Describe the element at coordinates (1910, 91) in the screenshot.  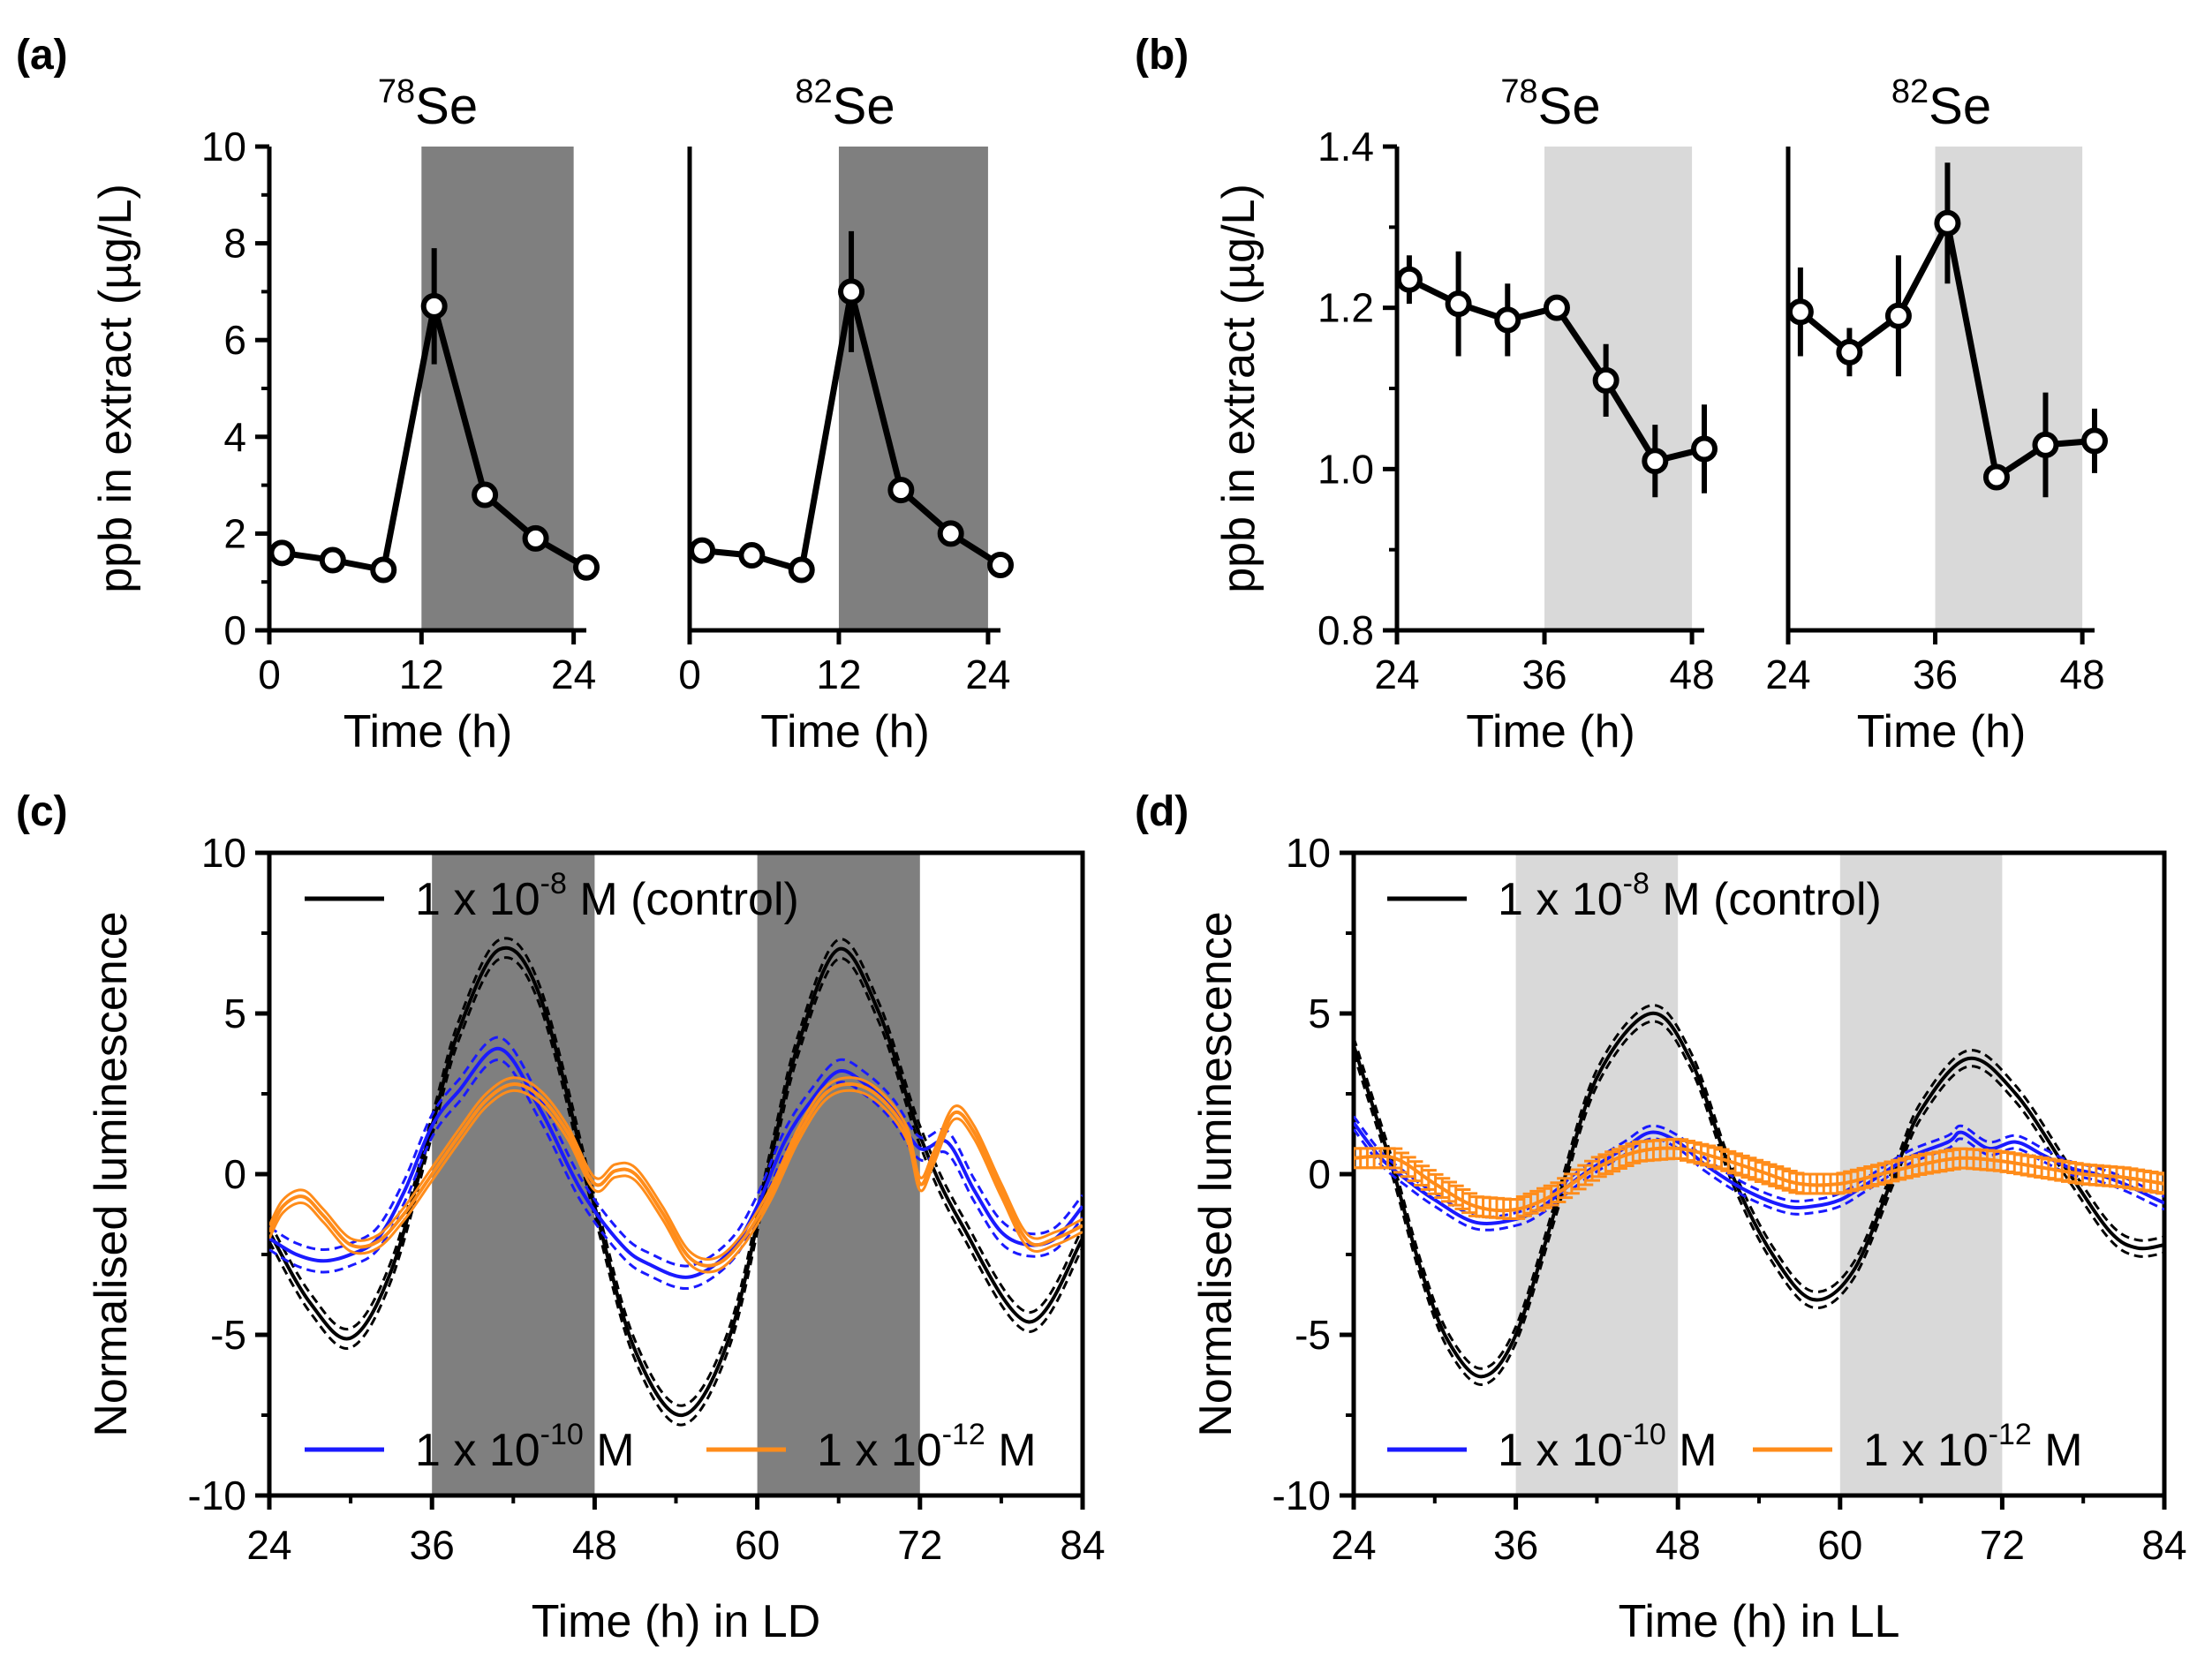
I see `title-mass-number: 82` at that location.